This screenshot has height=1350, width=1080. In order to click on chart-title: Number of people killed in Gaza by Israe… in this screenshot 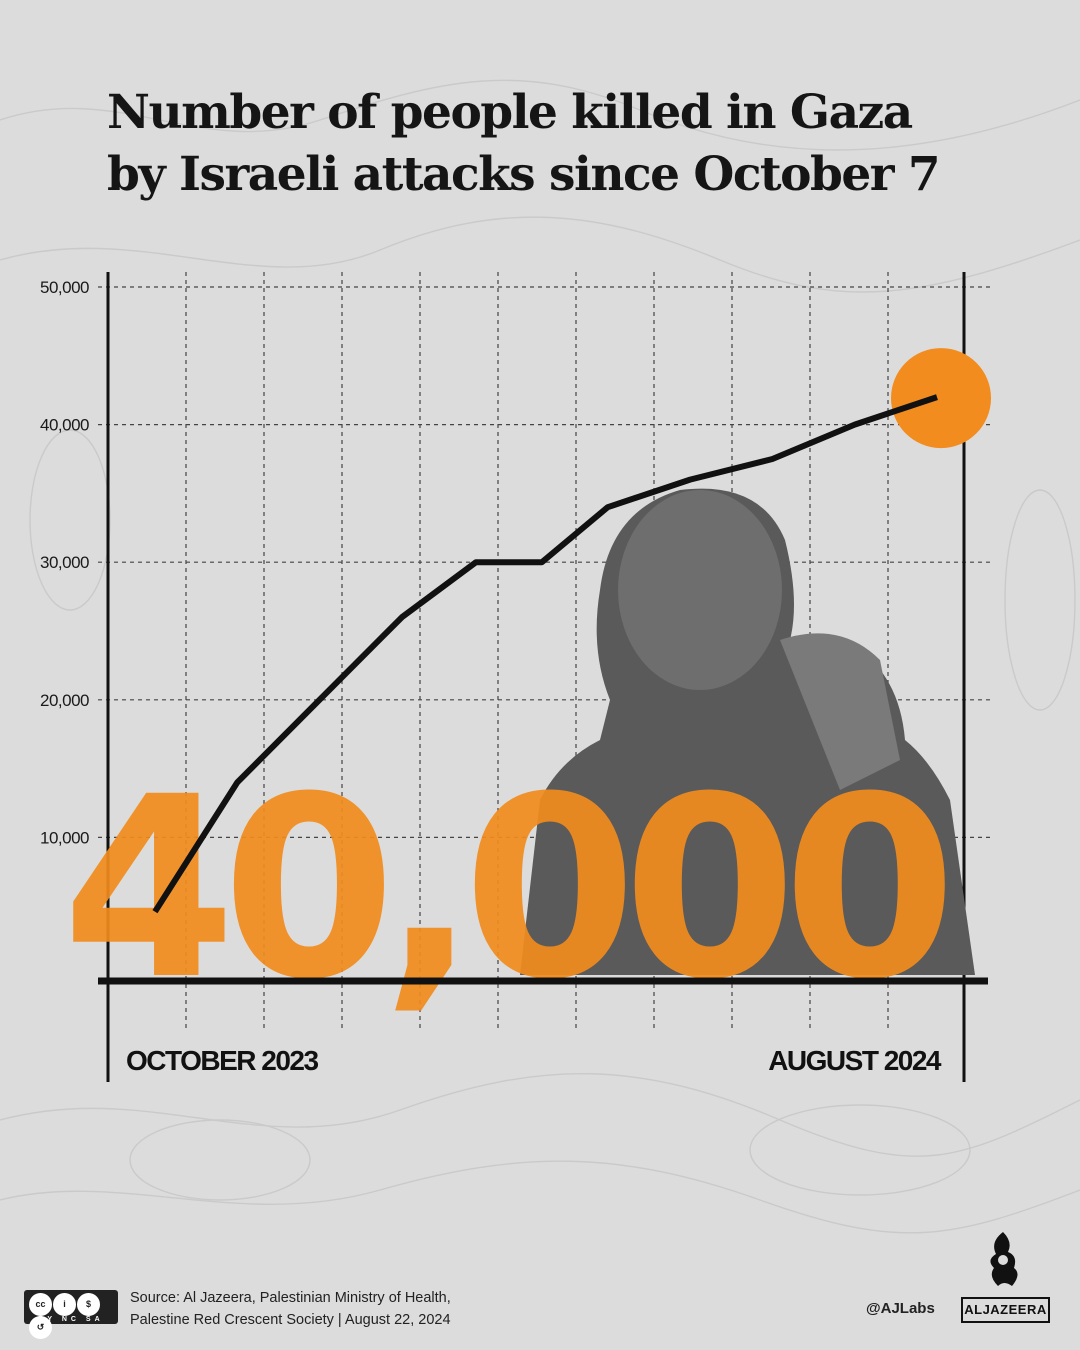, I will do `click(557, 144)`.